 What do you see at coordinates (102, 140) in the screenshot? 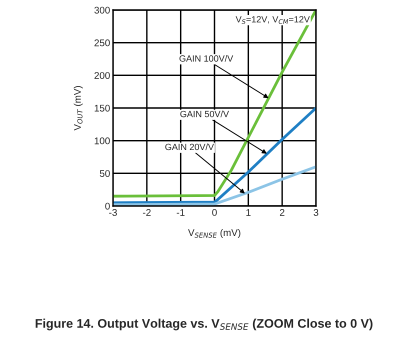
I see `y-tick-label: 100` at bounding box center [102, 140].